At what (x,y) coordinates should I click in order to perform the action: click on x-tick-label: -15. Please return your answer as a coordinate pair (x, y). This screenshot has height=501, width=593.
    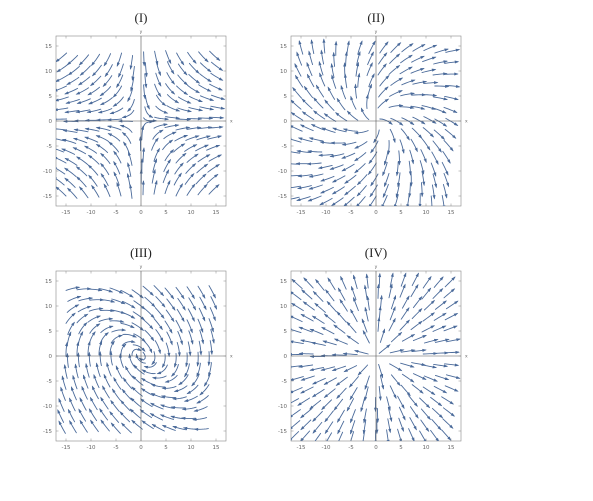
    Looking at the image, I should click on (301, 448).